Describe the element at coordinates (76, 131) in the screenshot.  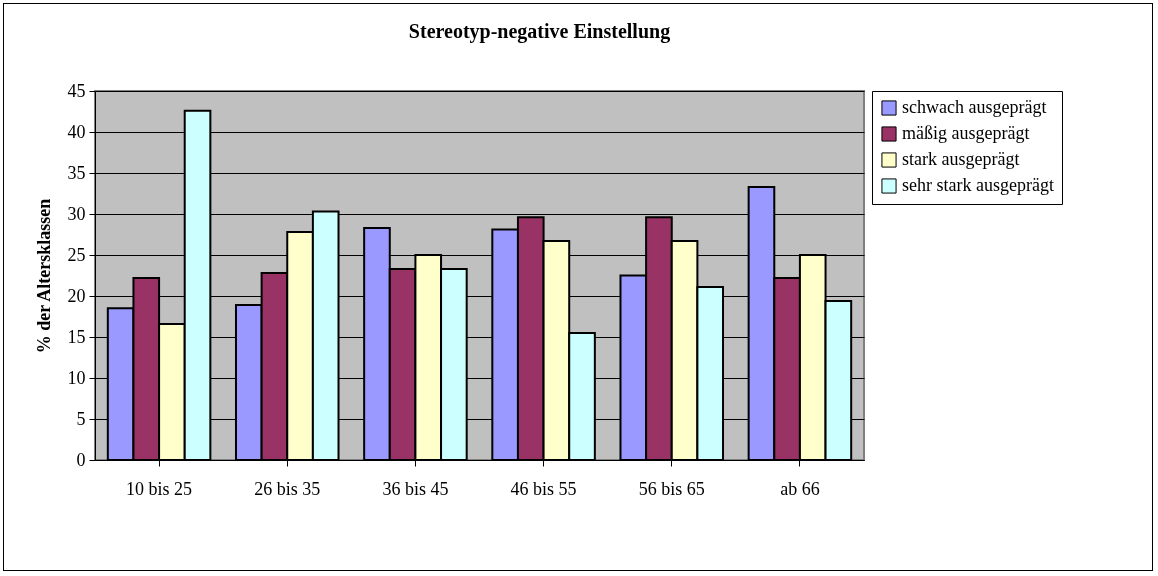
I see `y-tick-label: 40` at that location.